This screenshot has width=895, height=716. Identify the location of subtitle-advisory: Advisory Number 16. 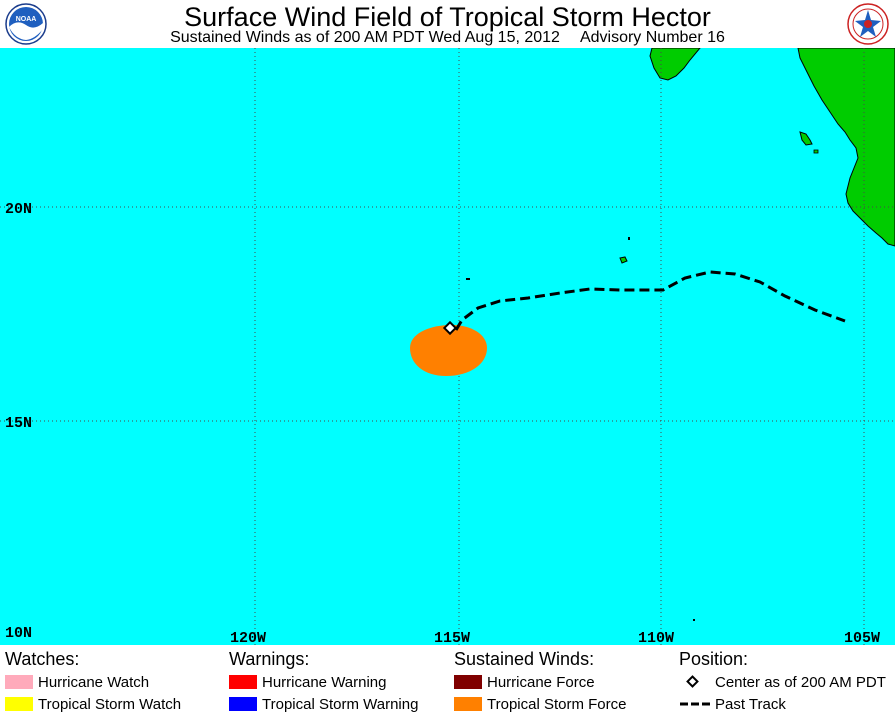
(652, 37).